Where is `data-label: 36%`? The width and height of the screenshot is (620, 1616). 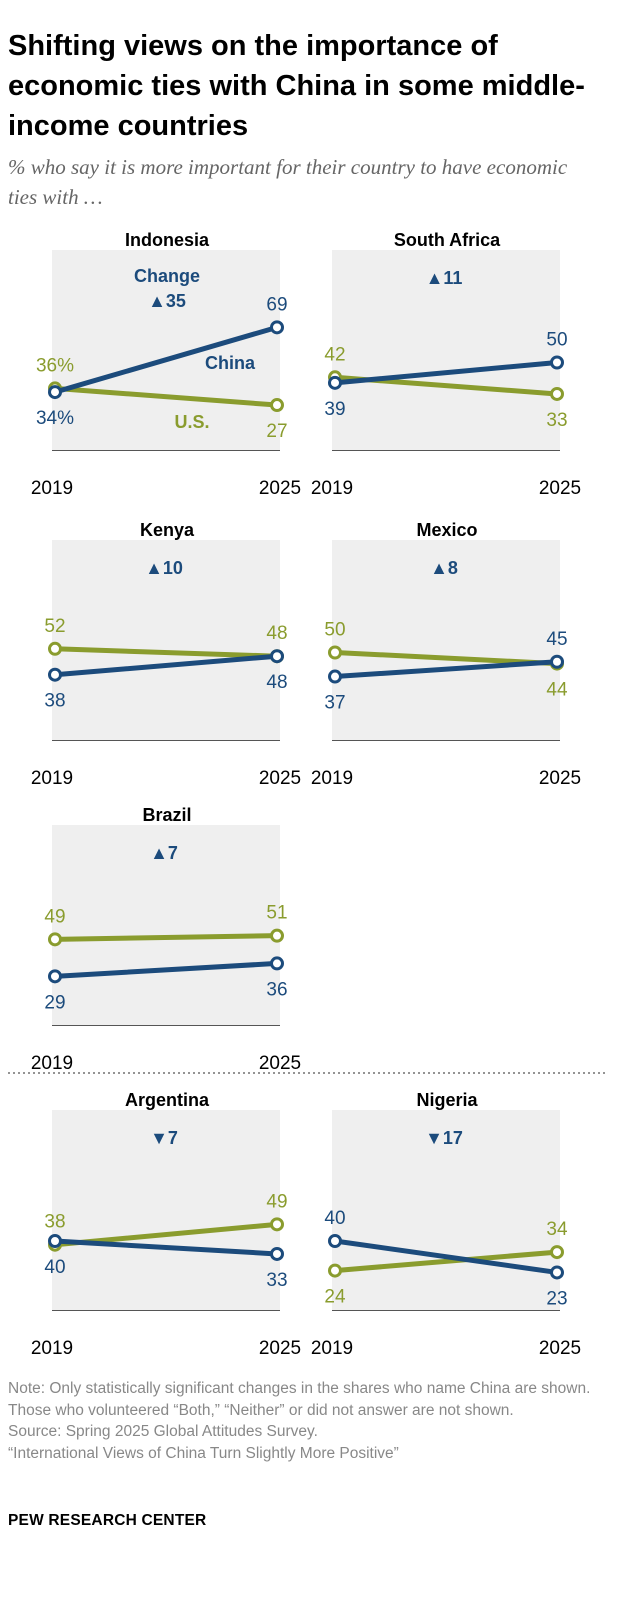 data-label: 36% is located at coordinates (55, 365).